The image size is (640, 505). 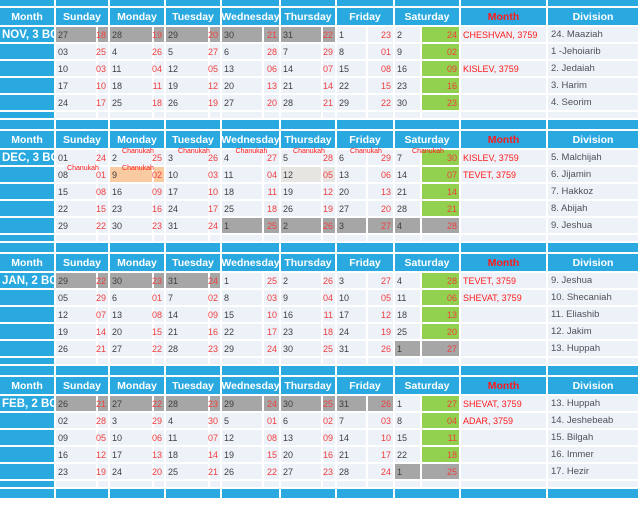 What do you see at coordinates (408, 69) in the screenshot?
I see `day-cell-gregorian-saturday: 16` at bounding box center [408, 69].